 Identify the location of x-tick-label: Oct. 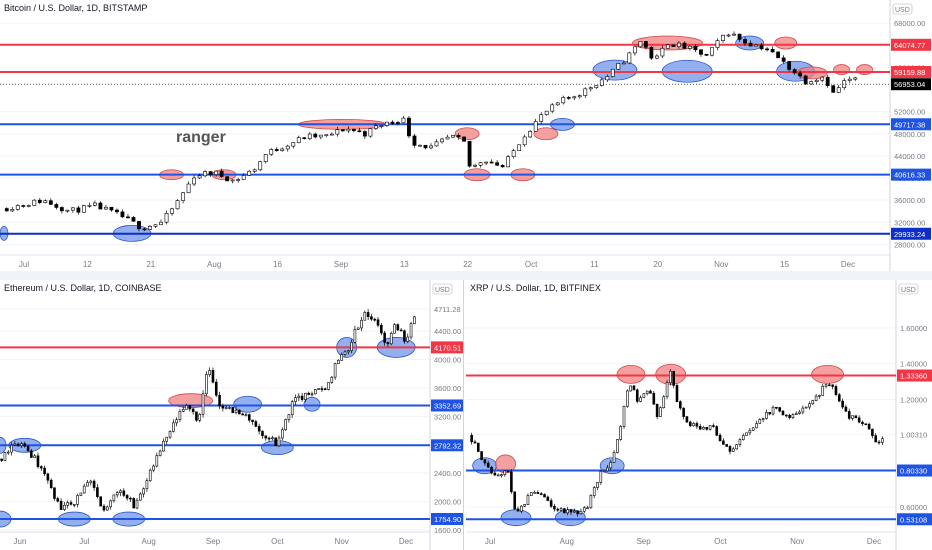
(277, 541).